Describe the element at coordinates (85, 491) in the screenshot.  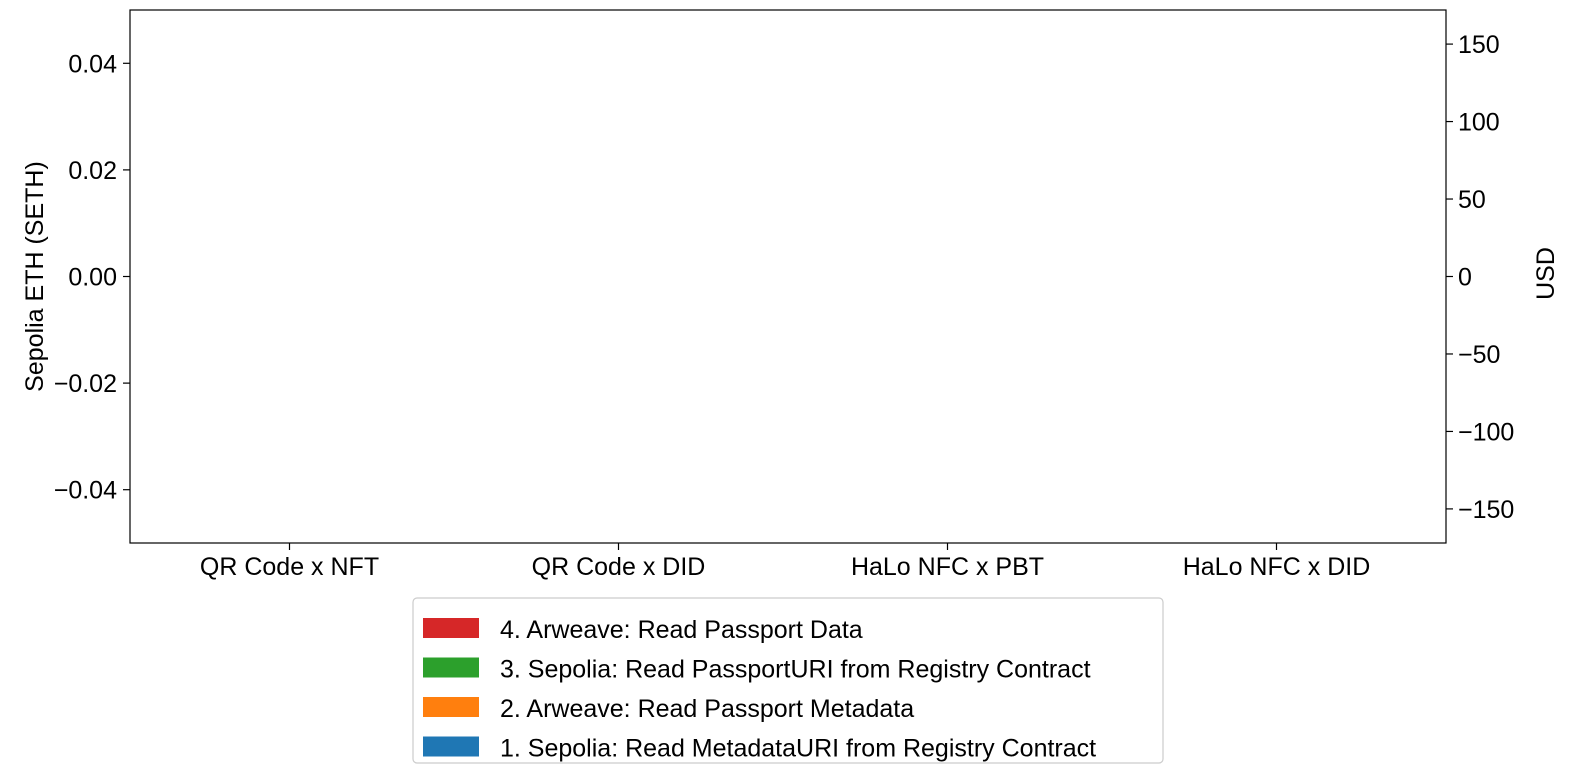
I see `y-tick-label: −0.04` at that location.